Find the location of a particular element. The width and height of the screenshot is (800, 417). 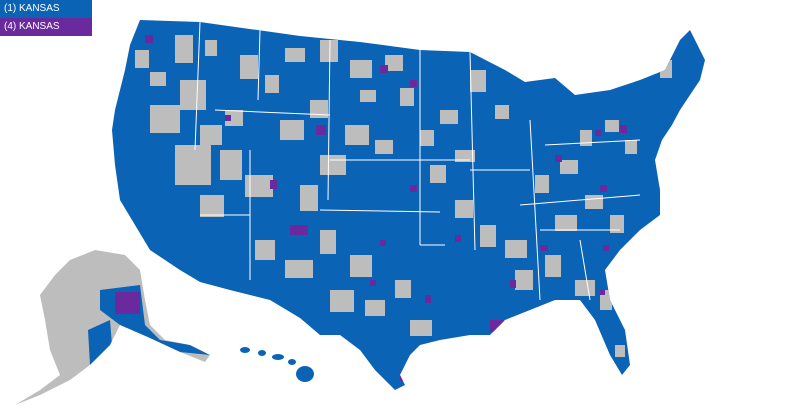

legend: (1) KANSAS (4) KANSAS STATE is located at coordinates (46, 25).